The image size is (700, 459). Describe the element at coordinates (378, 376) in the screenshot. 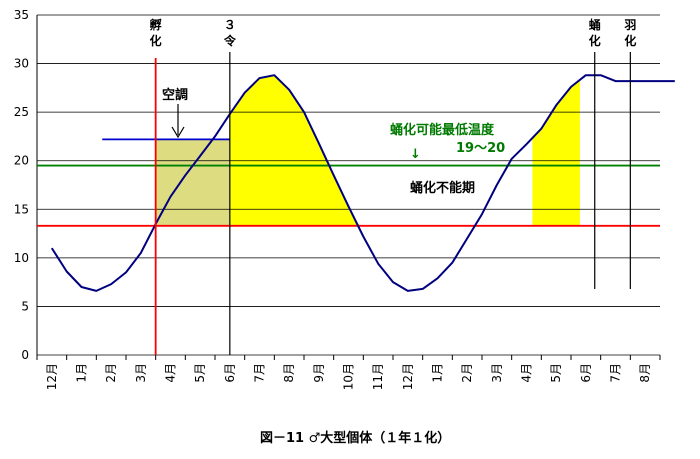

I see `x-tick-label-11: 11月` at that location.